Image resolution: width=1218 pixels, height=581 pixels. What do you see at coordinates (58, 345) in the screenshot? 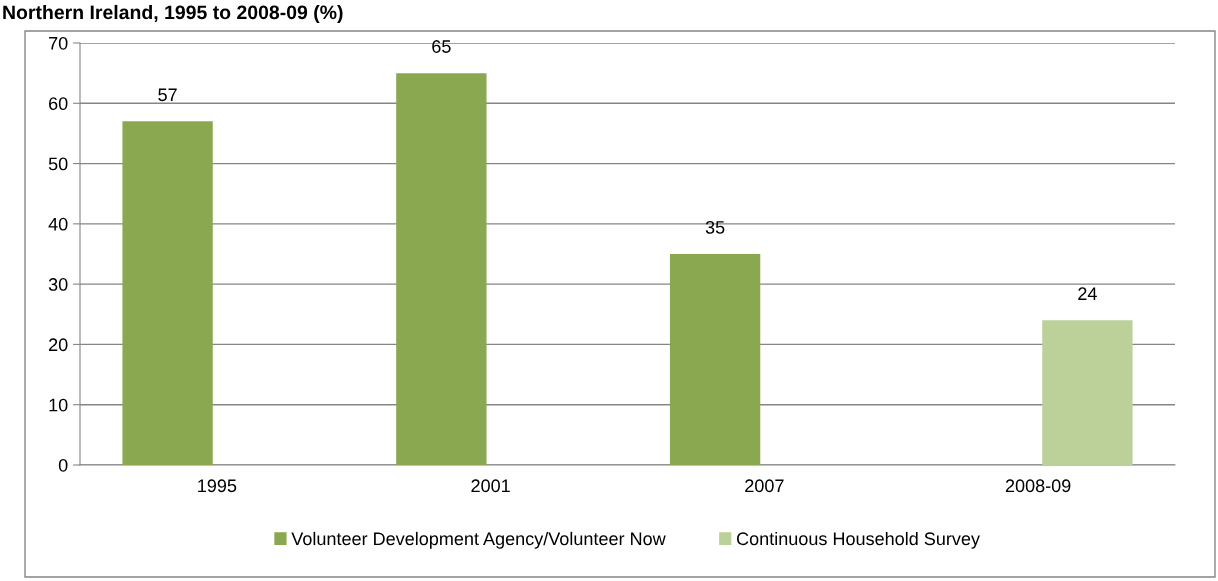
I see `y-tick-label: 20` at bounding box center [58, 345].